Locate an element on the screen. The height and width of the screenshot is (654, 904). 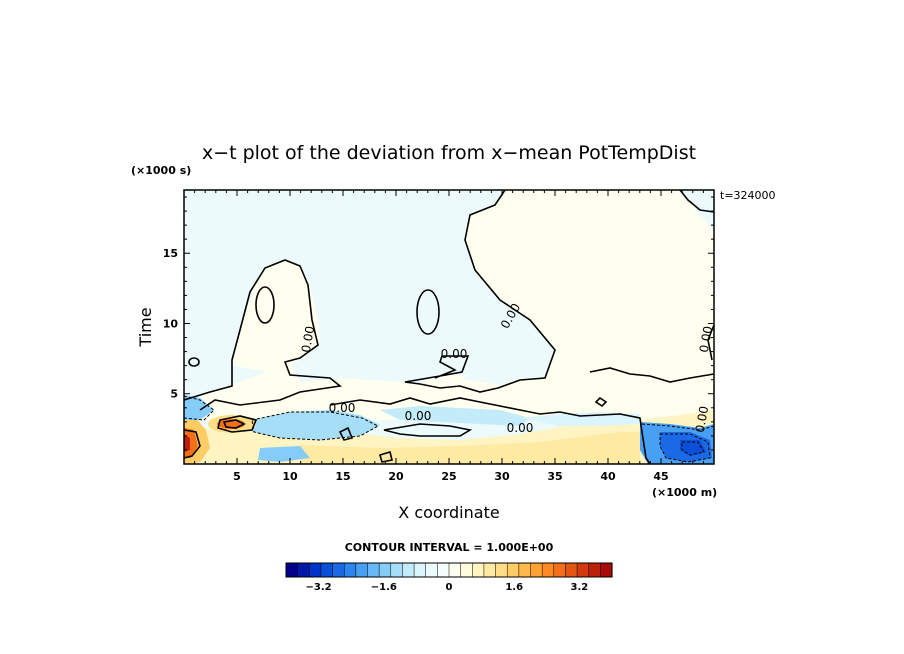
y-tick-label: 15 is located at coordinates (170, 253).